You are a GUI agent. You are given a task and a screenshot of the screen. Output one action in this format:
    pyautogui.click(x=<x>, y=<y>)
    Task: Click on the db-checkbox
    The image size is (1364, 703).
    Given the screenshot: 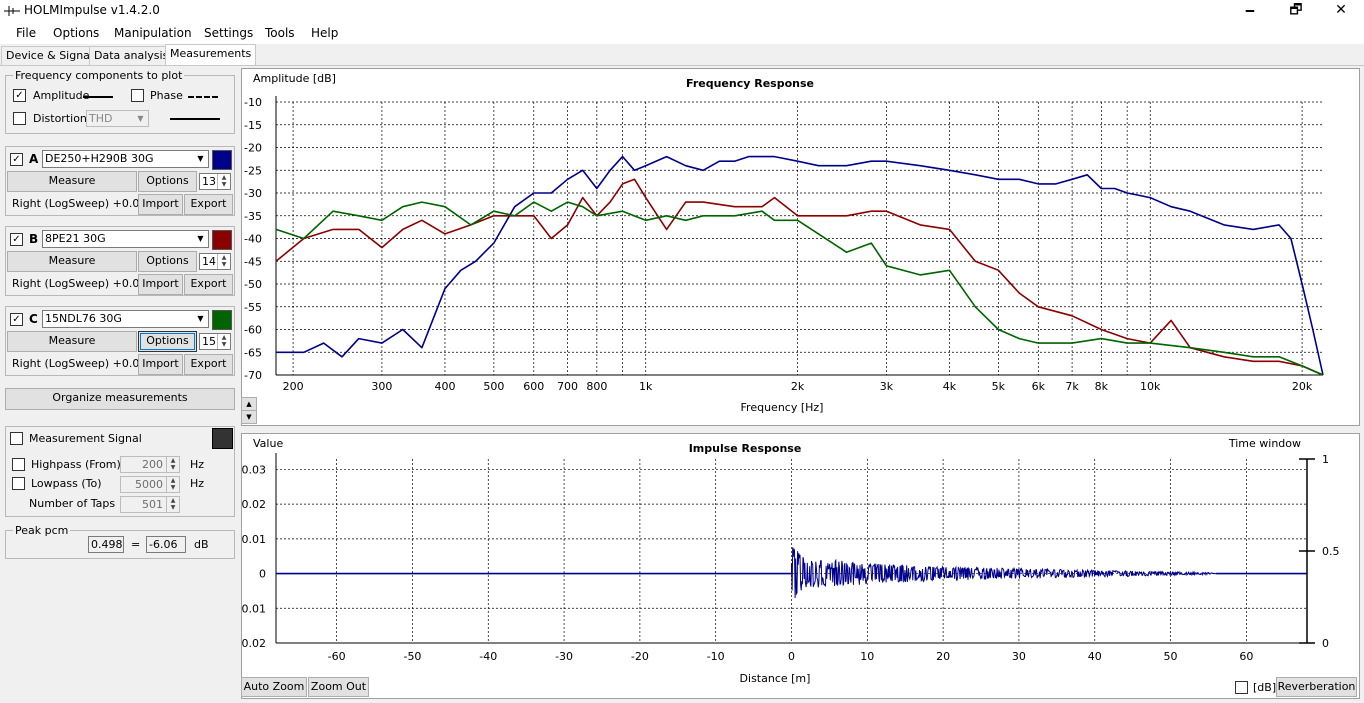 What is the action you would take?
    pyautogui.click(x=1241, y=687)
    